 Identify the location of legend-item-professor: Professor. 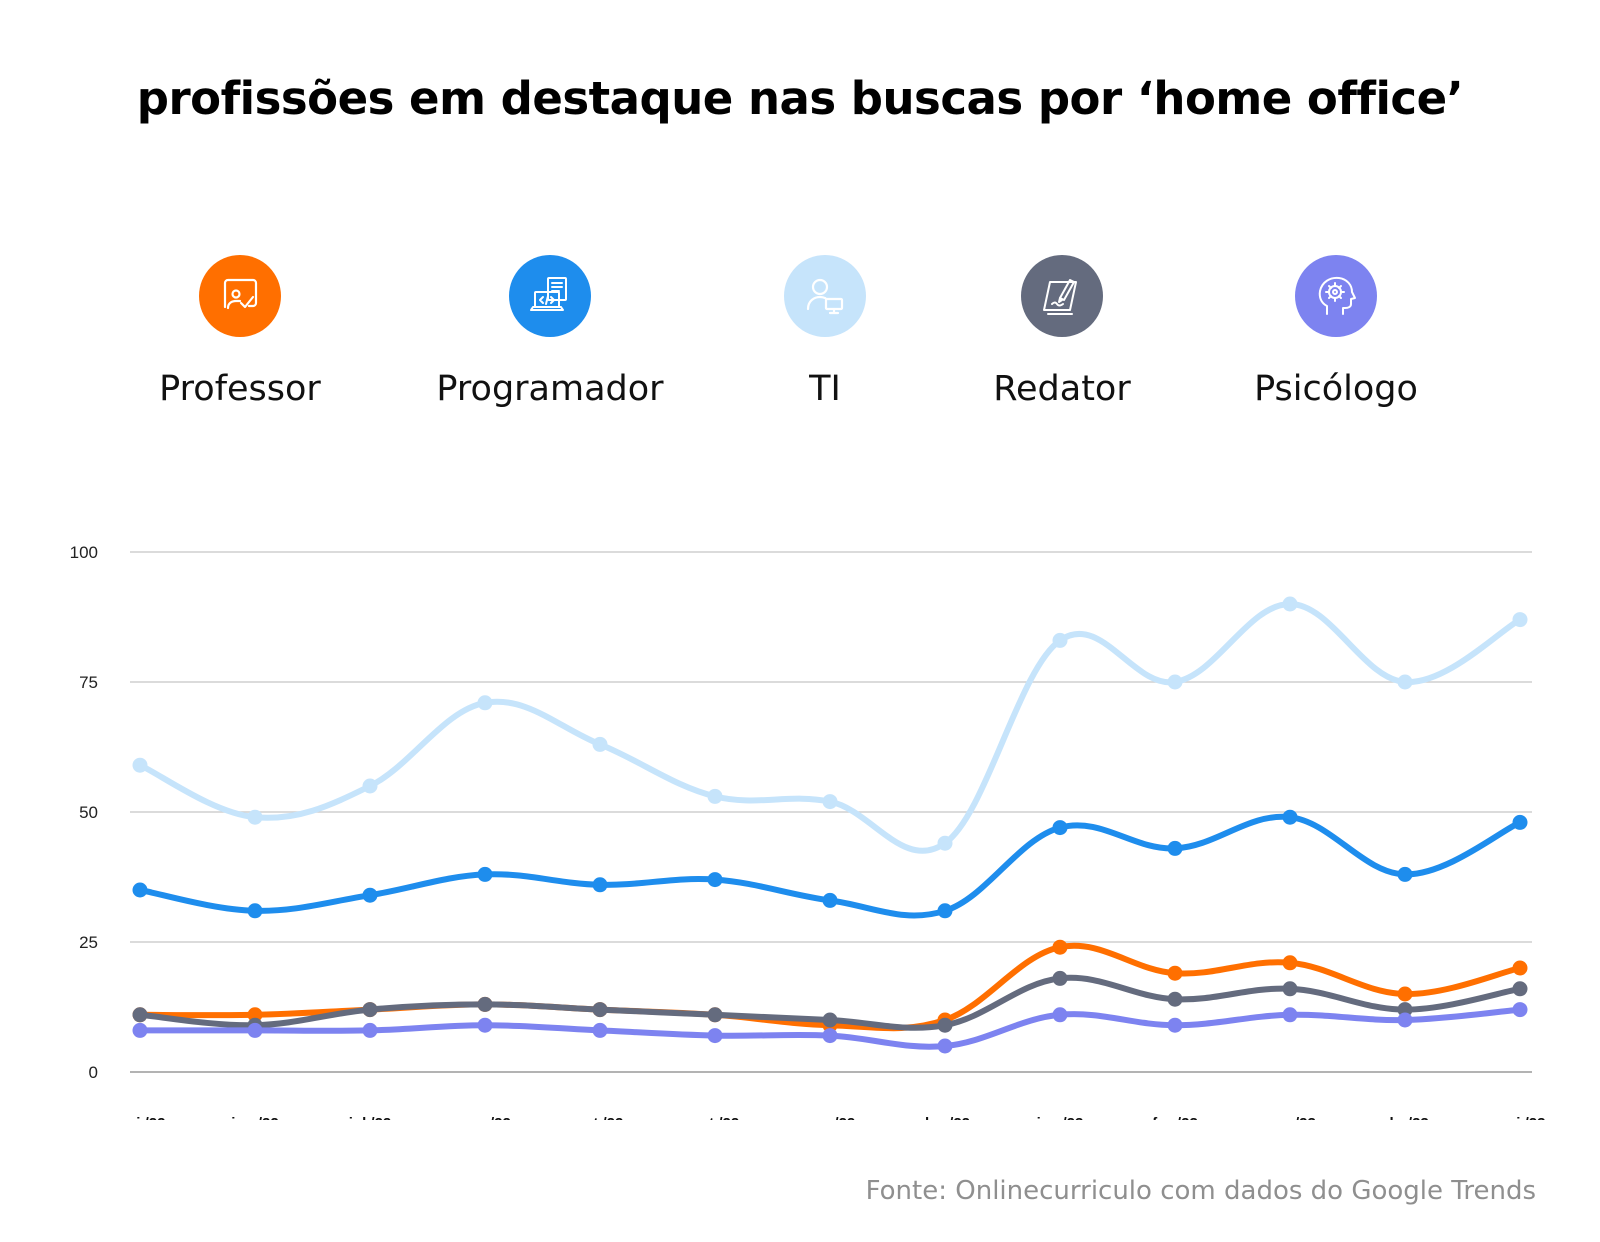
(240, 332).